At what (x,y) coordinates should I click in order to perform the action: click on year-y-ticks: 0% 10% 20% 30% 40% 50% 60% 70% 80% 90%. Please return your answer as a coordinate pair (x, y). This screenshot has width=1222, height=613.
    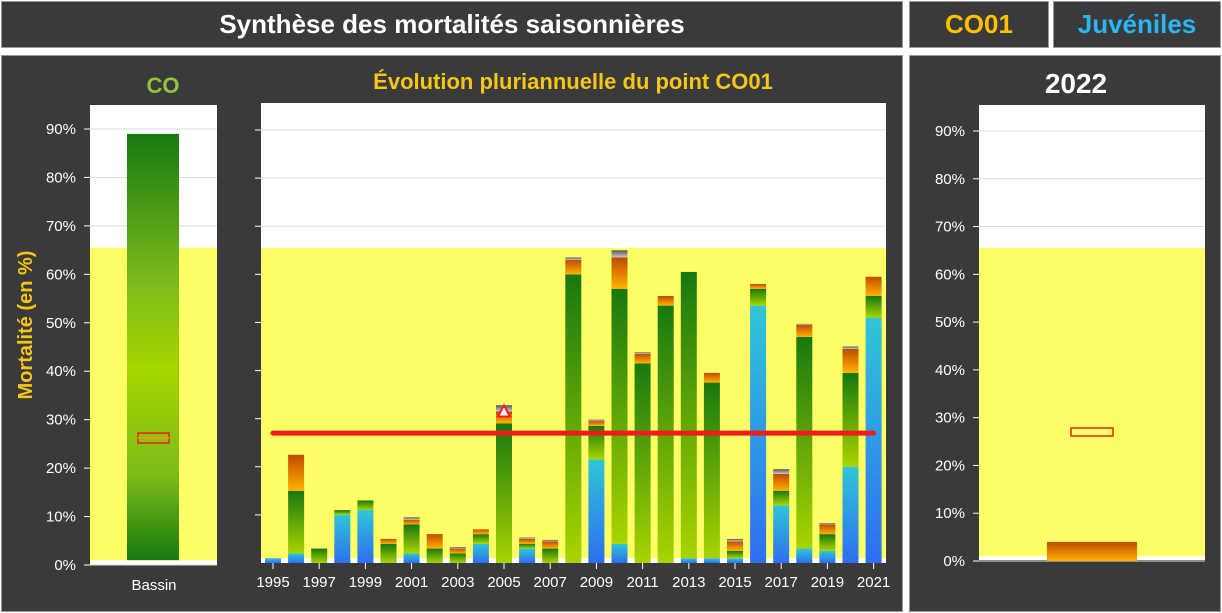
    Looking at the image, I should click on (957, 346).